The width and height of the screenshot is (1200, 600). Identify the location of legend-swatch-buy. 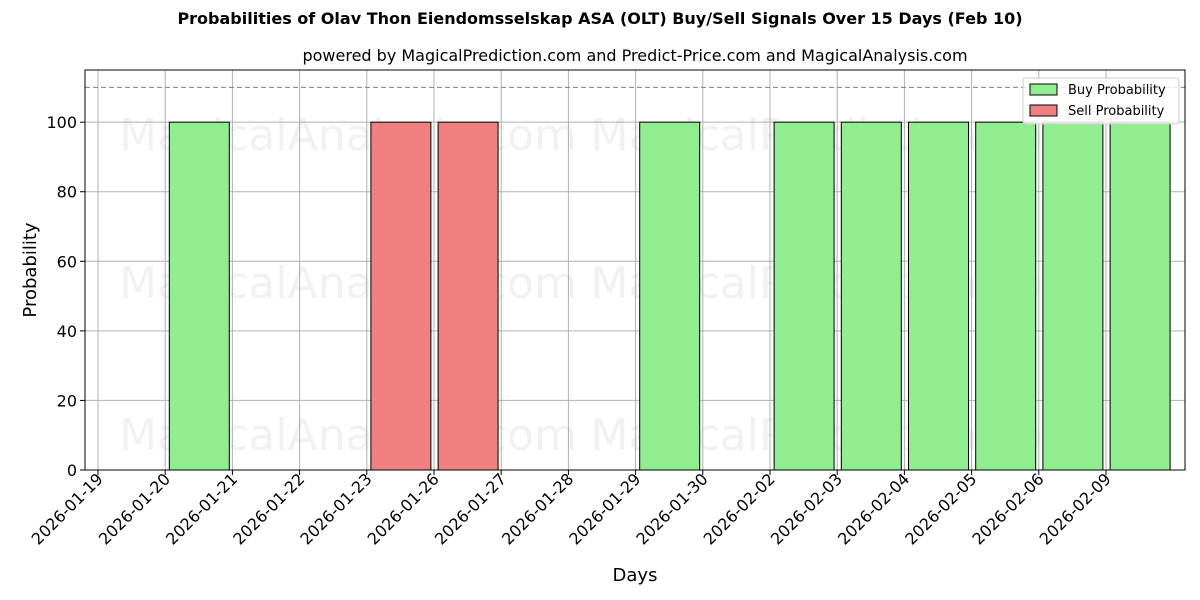
(1043, 89).